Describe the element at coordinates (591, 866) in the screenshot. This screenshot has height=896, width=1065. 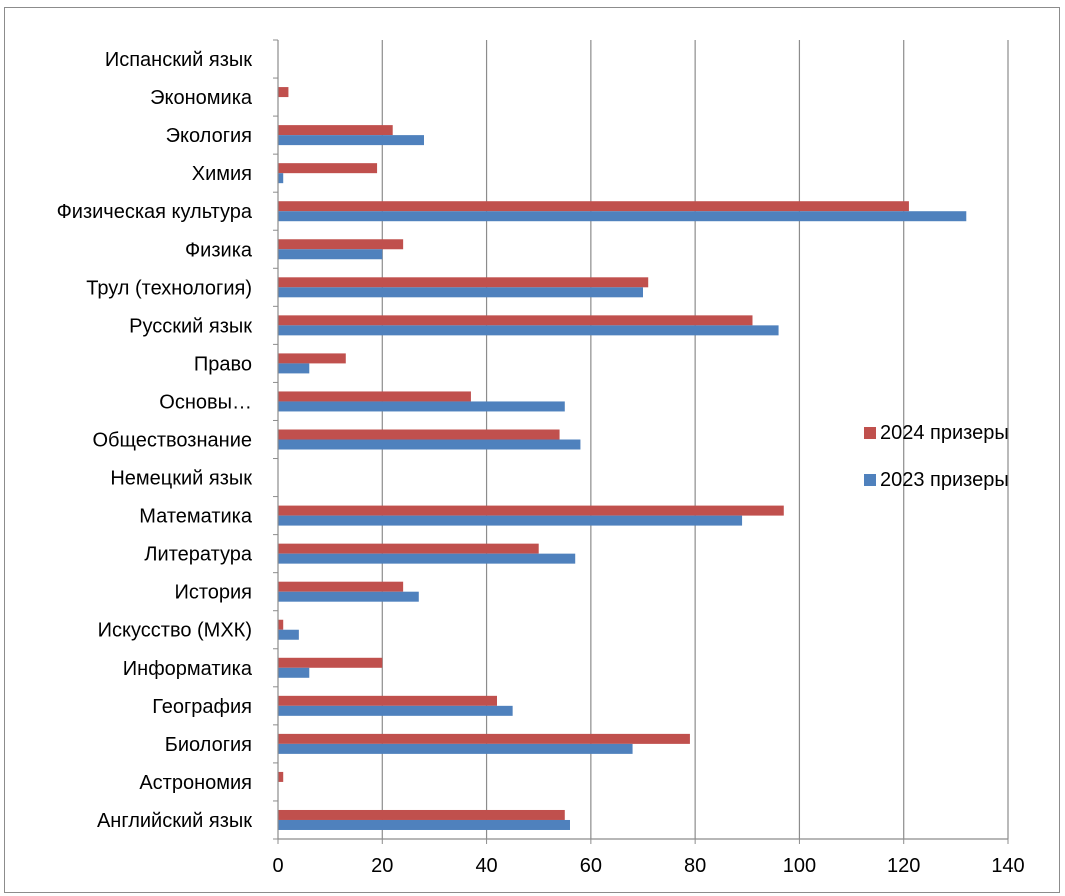
I see `x-tick-label-60: 60` at that location.